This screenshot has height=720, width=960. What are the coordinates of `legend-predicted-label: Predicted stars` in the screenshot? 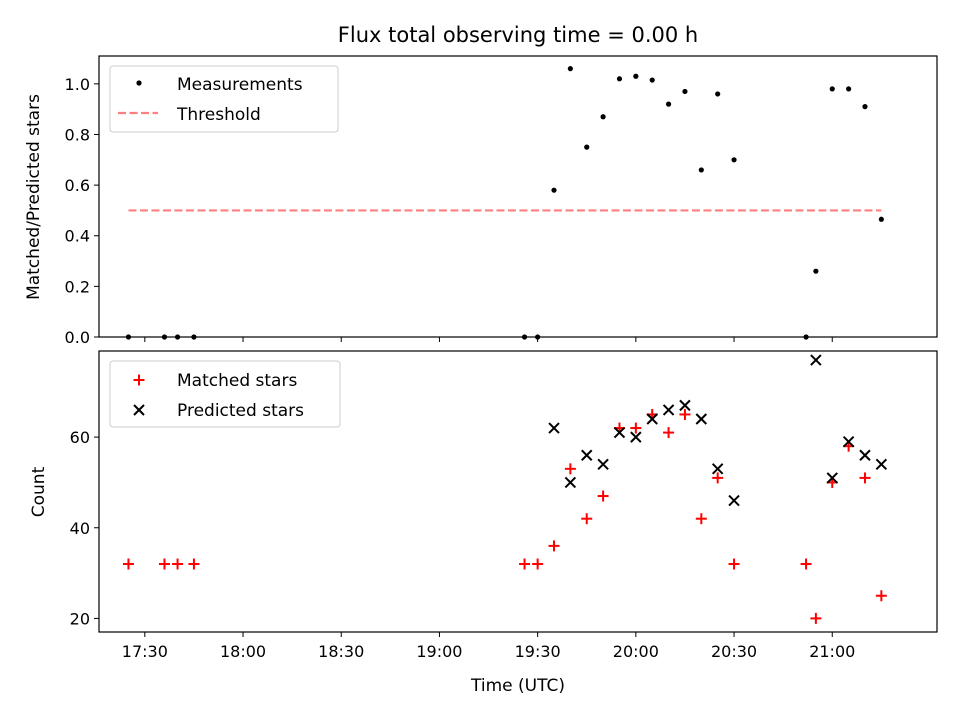 It's located at (240, 411).